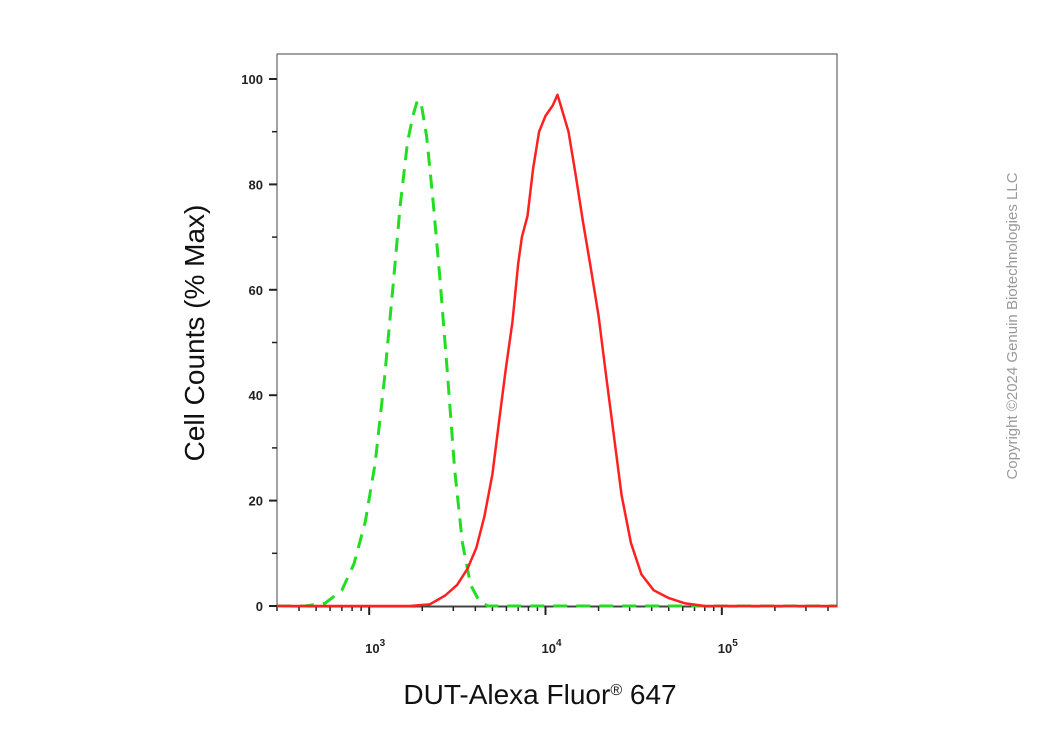  What do you see at coordinates (256, 501) in the screenshot?
I see `y-tick-label: 20` at bounding box center [256, 501].